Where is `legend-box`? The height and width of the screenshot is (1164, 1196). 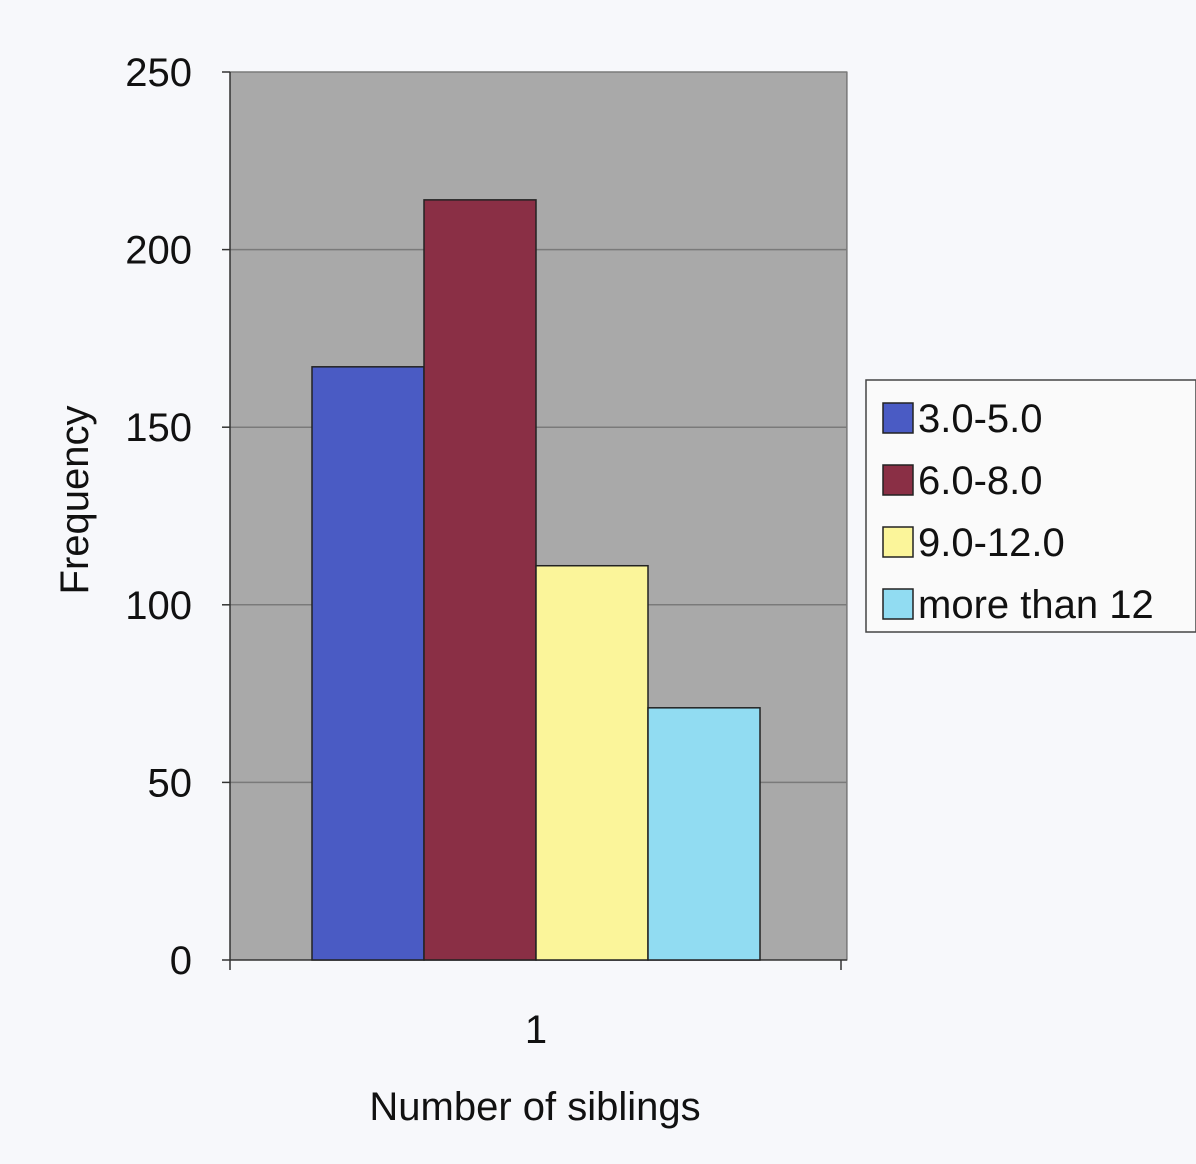
legend-box is located at coordinates (1030, 506).